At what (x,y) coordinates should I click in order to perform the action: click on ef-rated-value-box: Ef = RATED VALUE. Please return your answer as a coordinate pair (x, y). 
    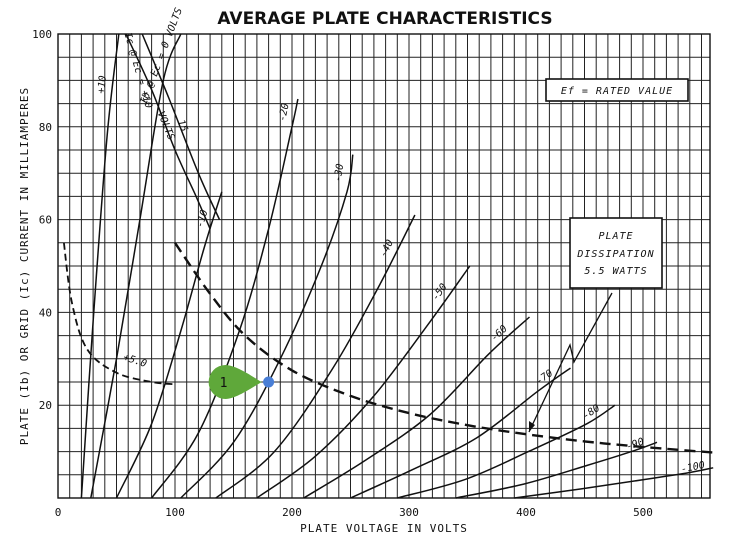
    Looking at the image, I should click on (617, 90).